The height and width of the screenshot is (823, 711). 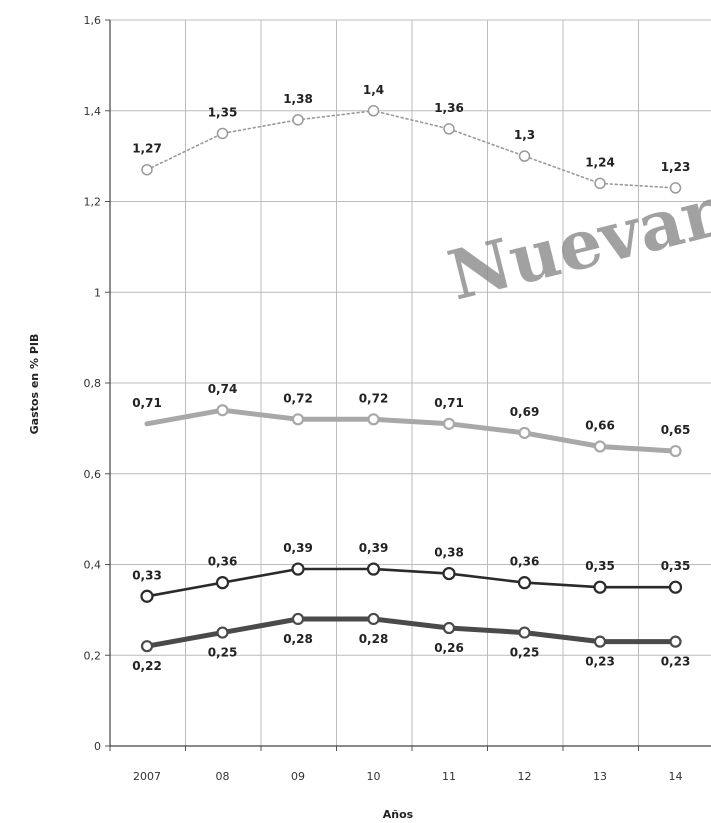 I want to click on x-tick-label: 12, so click(x=525, y=776).